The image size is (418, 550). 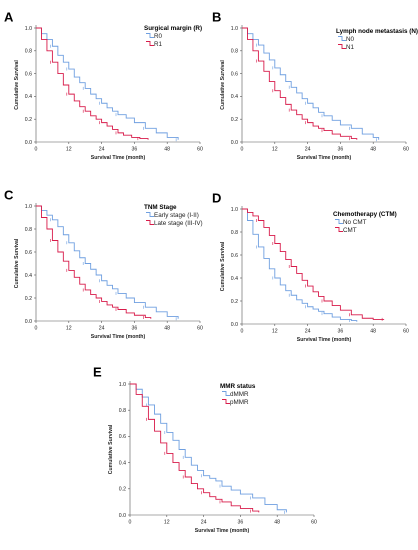 I want to click on legend-label: Early stage (I-II), so click(x=176, y=215).